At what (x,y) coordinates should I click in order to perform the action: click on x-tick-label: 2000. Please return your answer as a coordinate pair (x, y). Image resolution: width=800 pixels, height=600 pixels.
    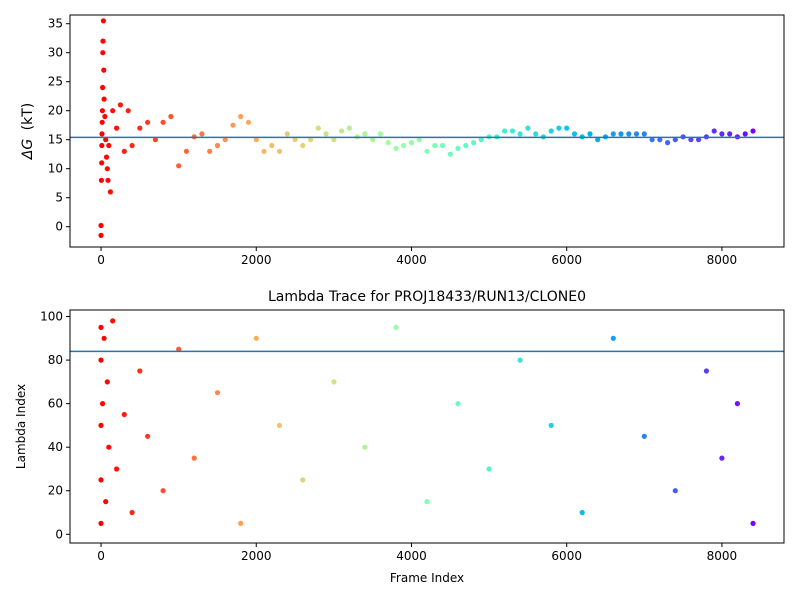
    Looking at the image, I should click on (256, 260).